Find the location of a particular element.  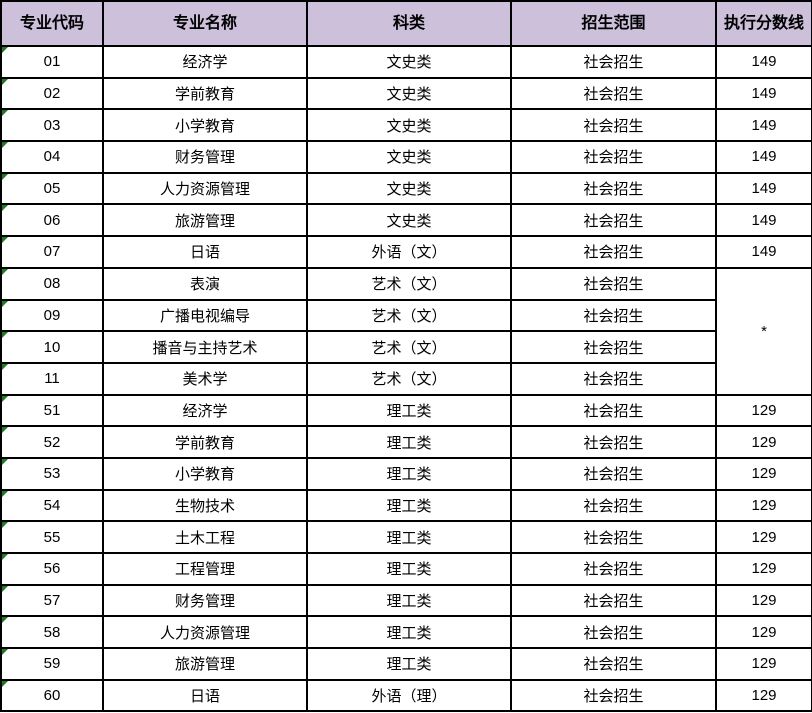

major-code-cell: 59 is located at coordinates (52, 664).